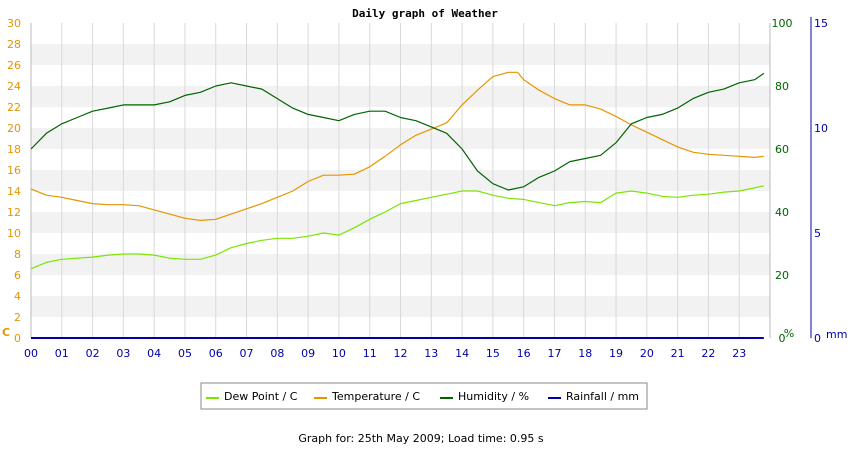 This screenshot has width=850, height=450. I want to click on left-tick-label: 24, so click(14, 86).